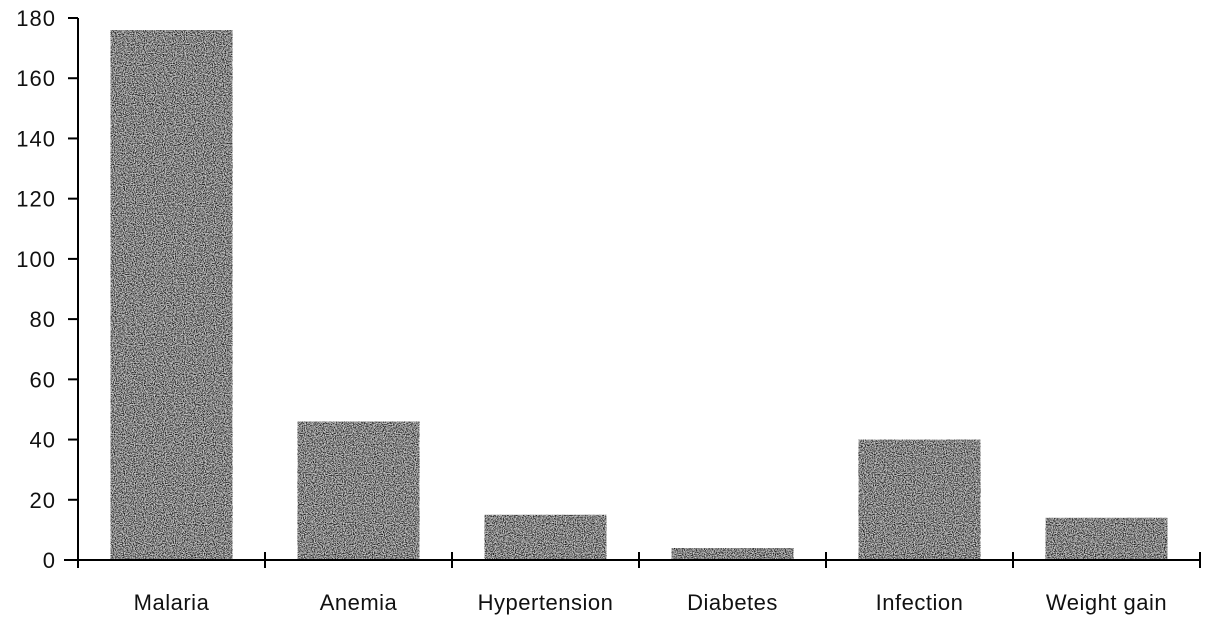 This screenshot has height=620, width=1212. Describe the element at coordinates (43, 379) in the screenshot. I see `y-tick-label: 60` at that location.